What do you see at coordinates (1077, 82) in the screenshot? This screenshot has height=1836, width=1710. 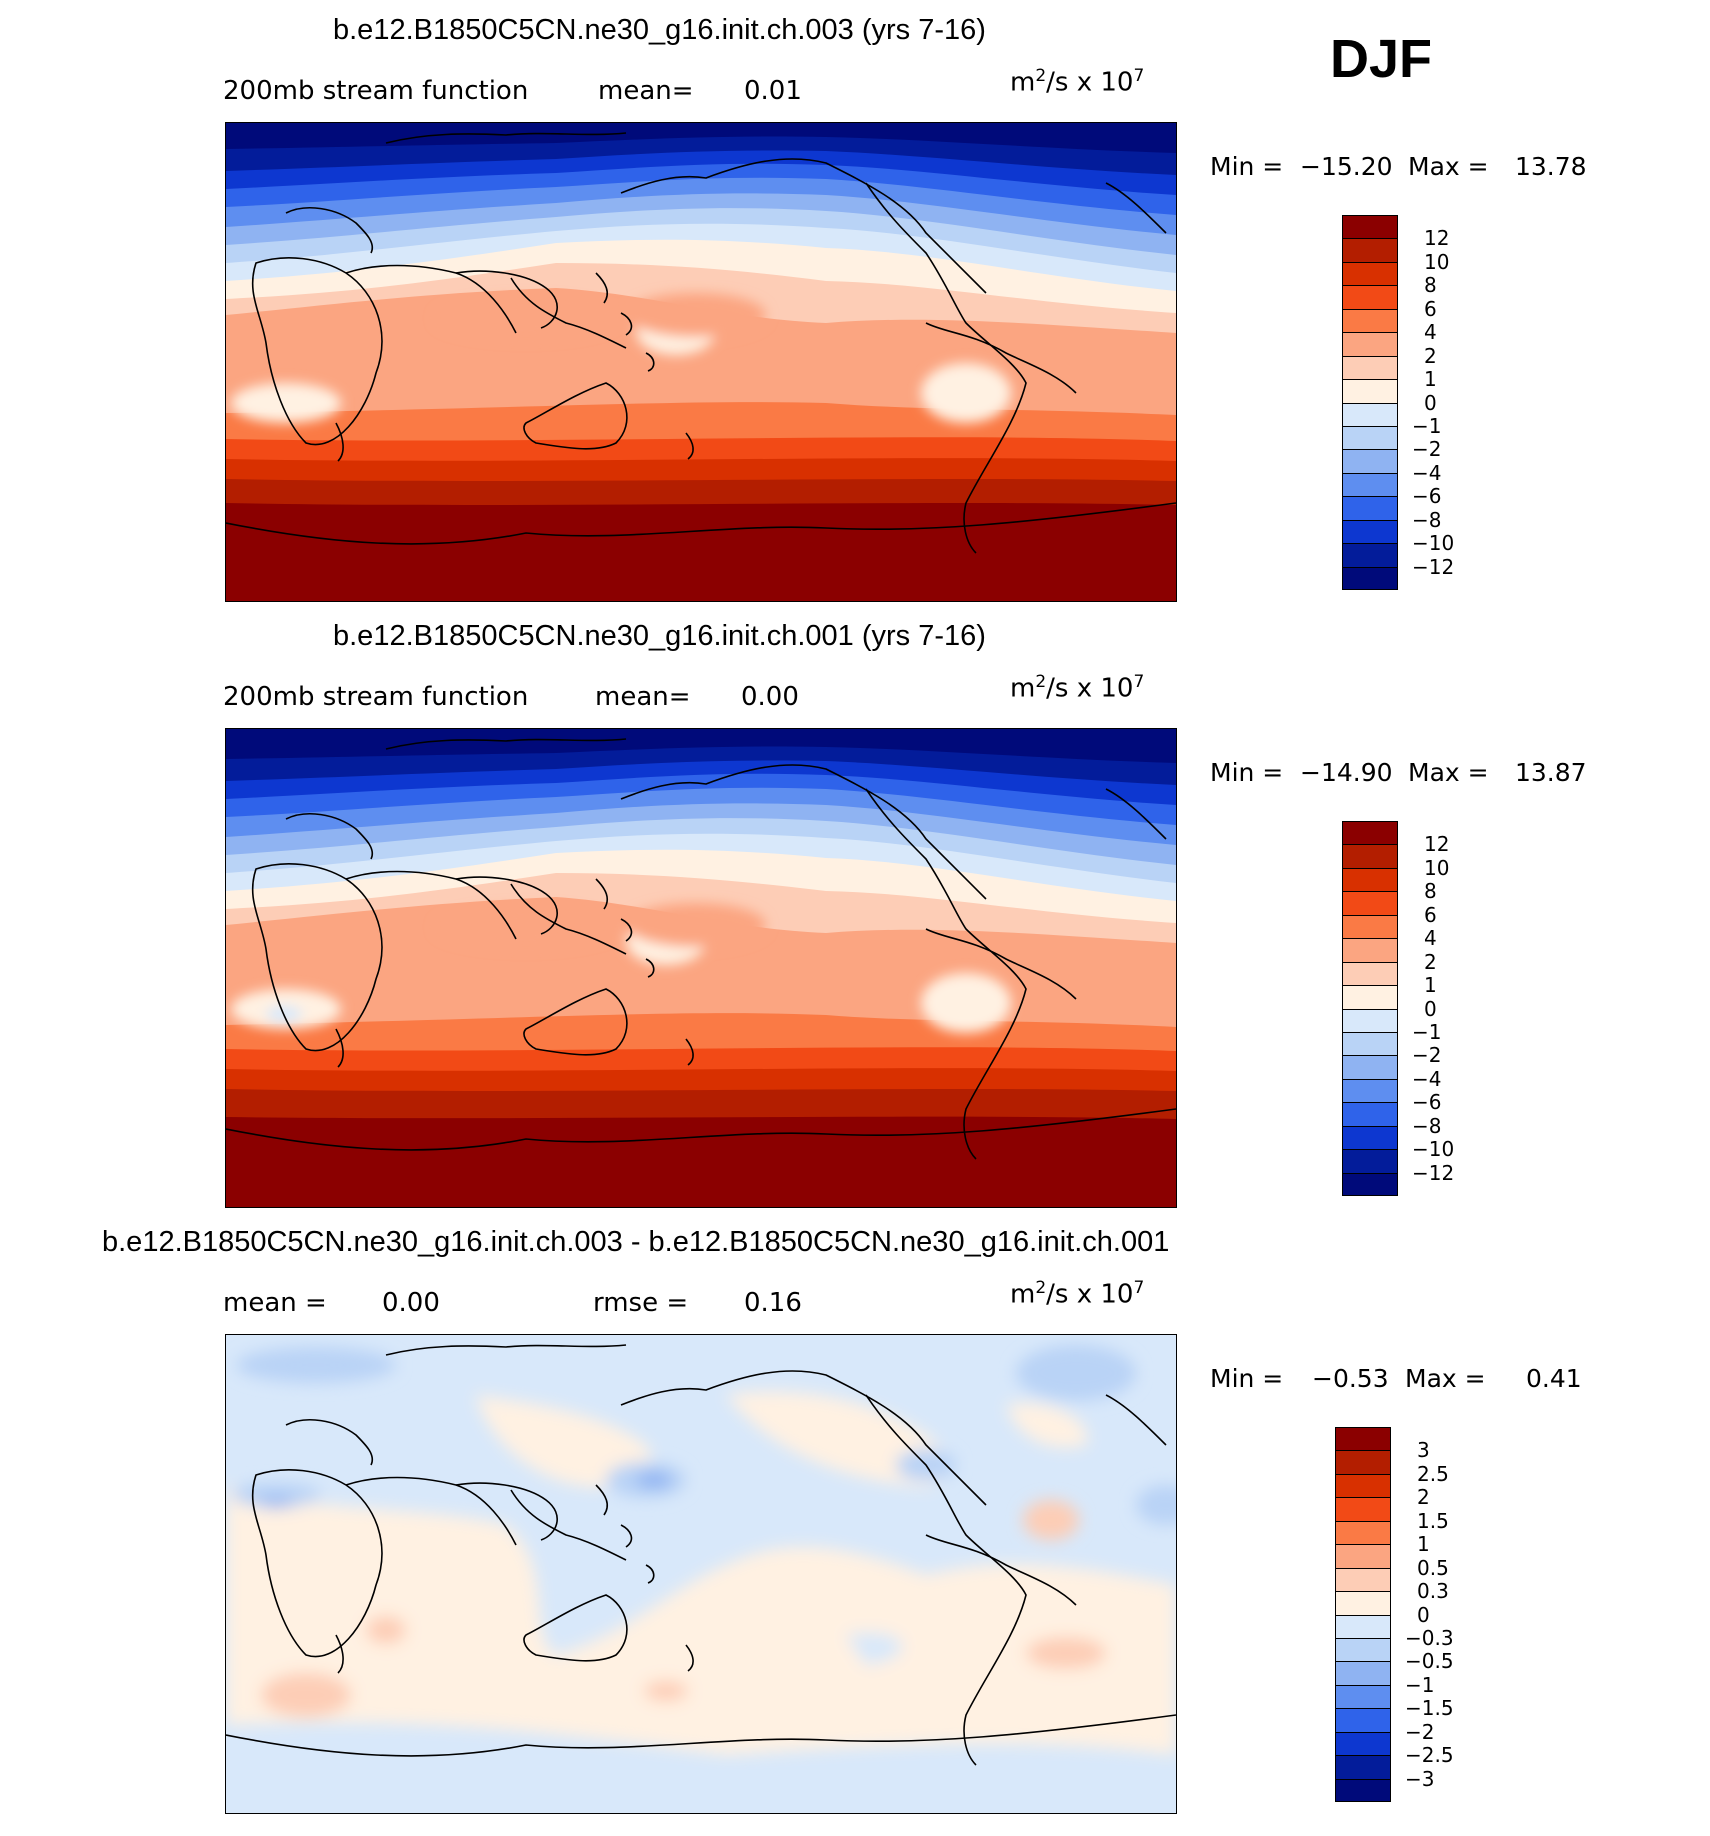 I see `panel1-units: m2/s x 107` at bounding box center [1077, 82].